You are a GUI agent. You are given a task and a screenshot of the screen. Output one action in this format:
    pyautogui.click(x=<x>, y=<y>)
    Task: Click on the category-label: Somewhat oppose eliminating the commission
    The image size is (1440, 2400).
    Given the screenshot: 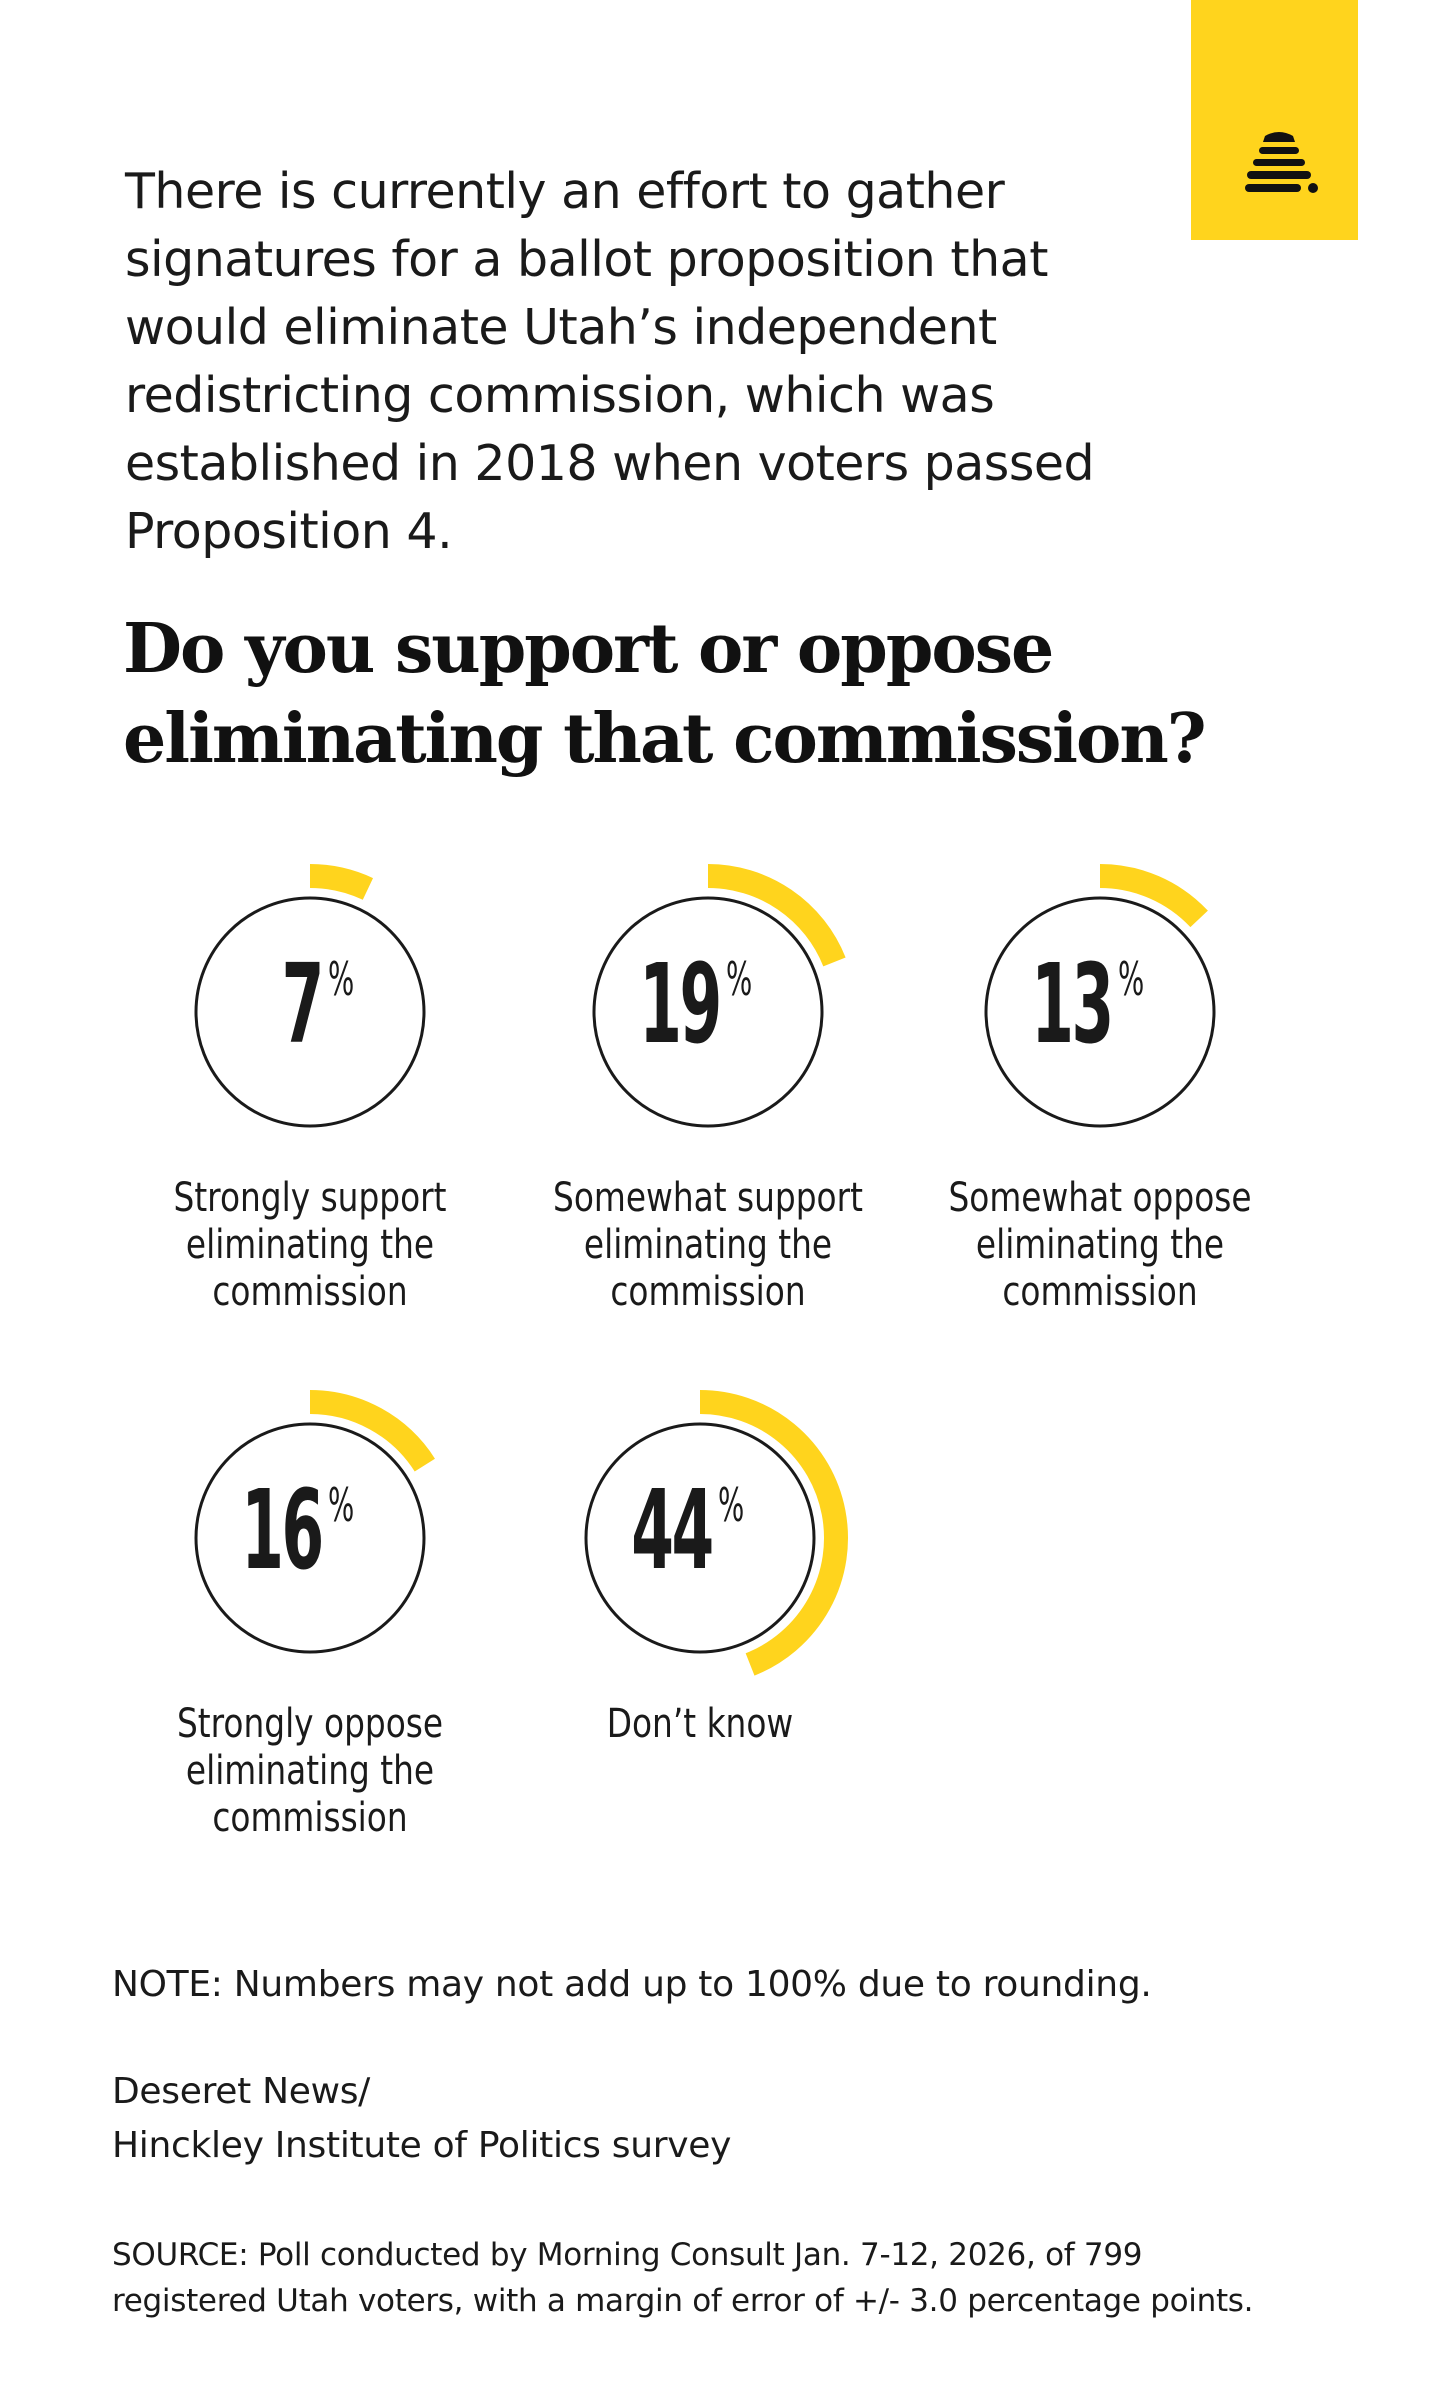 What is the action you would take?
    pyautogui.click(x=1100, y=1245)
    